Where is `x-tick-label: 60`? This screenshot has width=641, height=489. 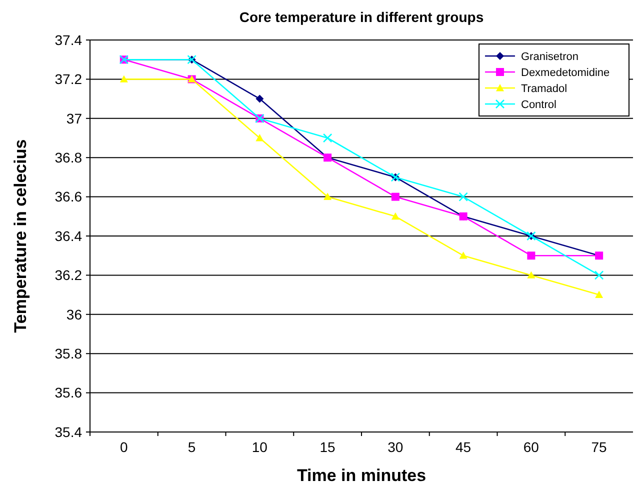
x-tick-label: 60 is located at coordinates (531, 447).